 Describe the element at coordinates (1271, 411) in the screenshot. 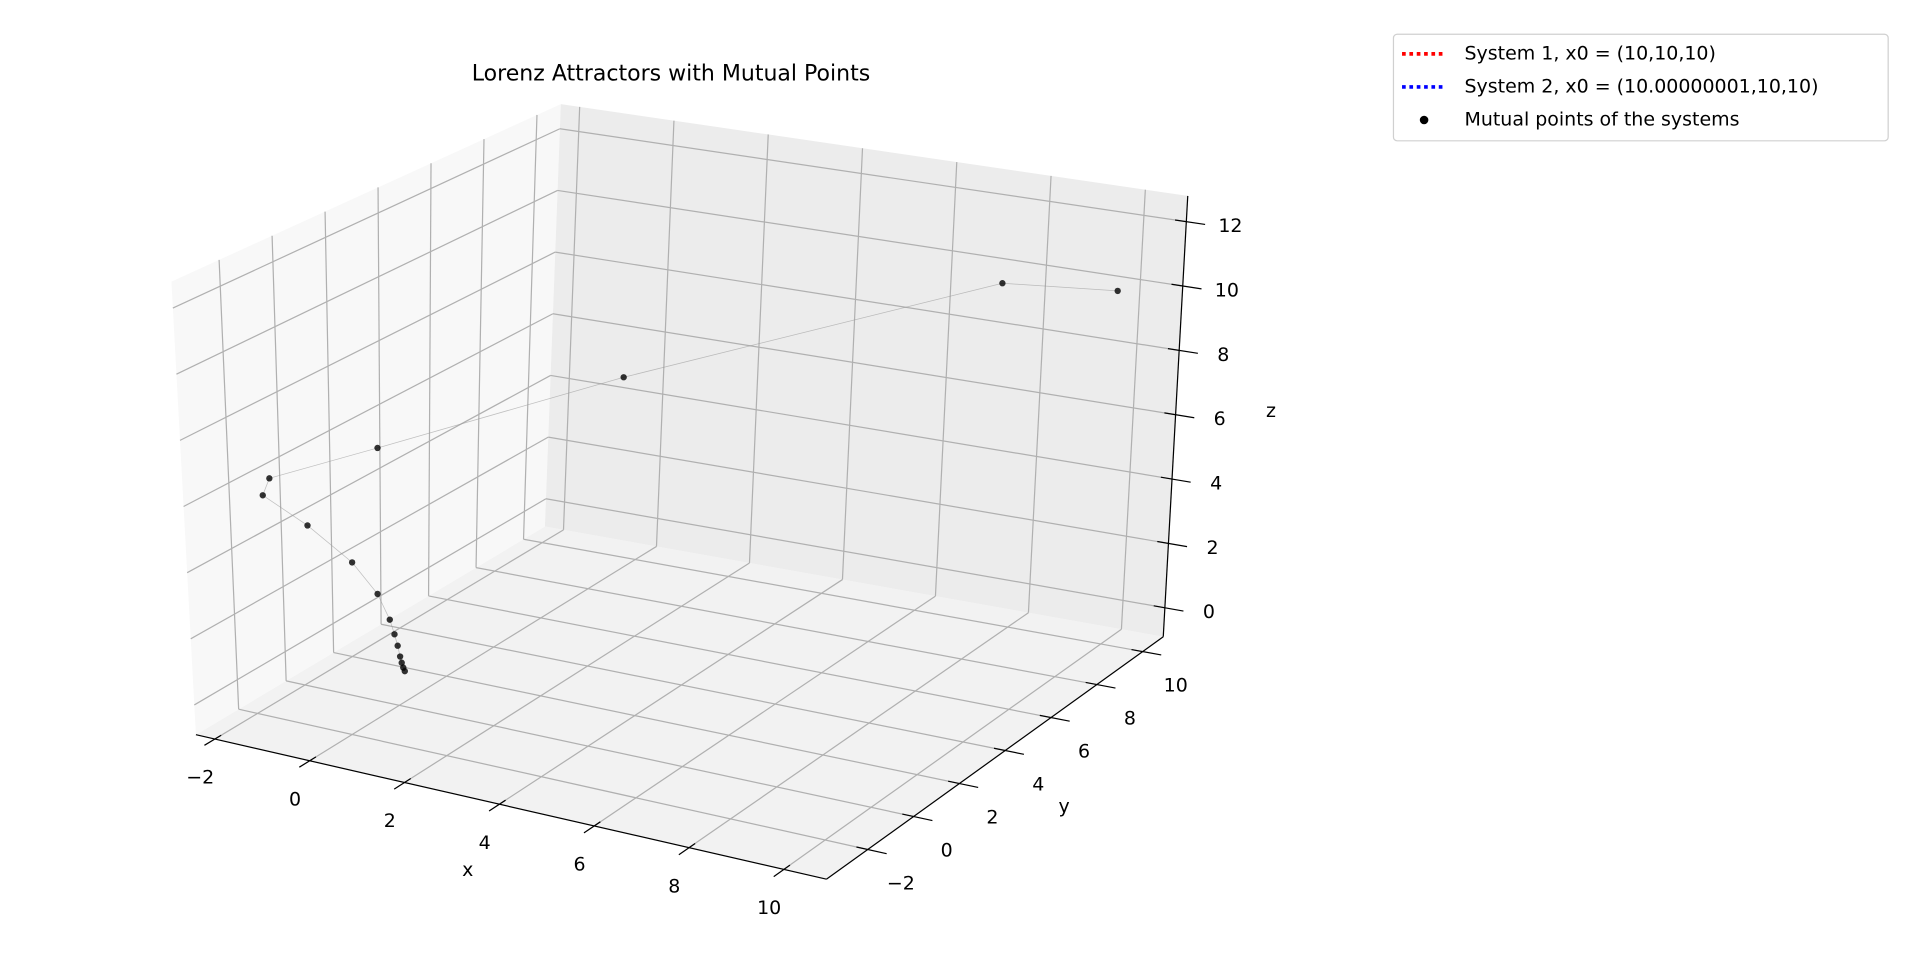

I see `z-axis-label: z` at that location.